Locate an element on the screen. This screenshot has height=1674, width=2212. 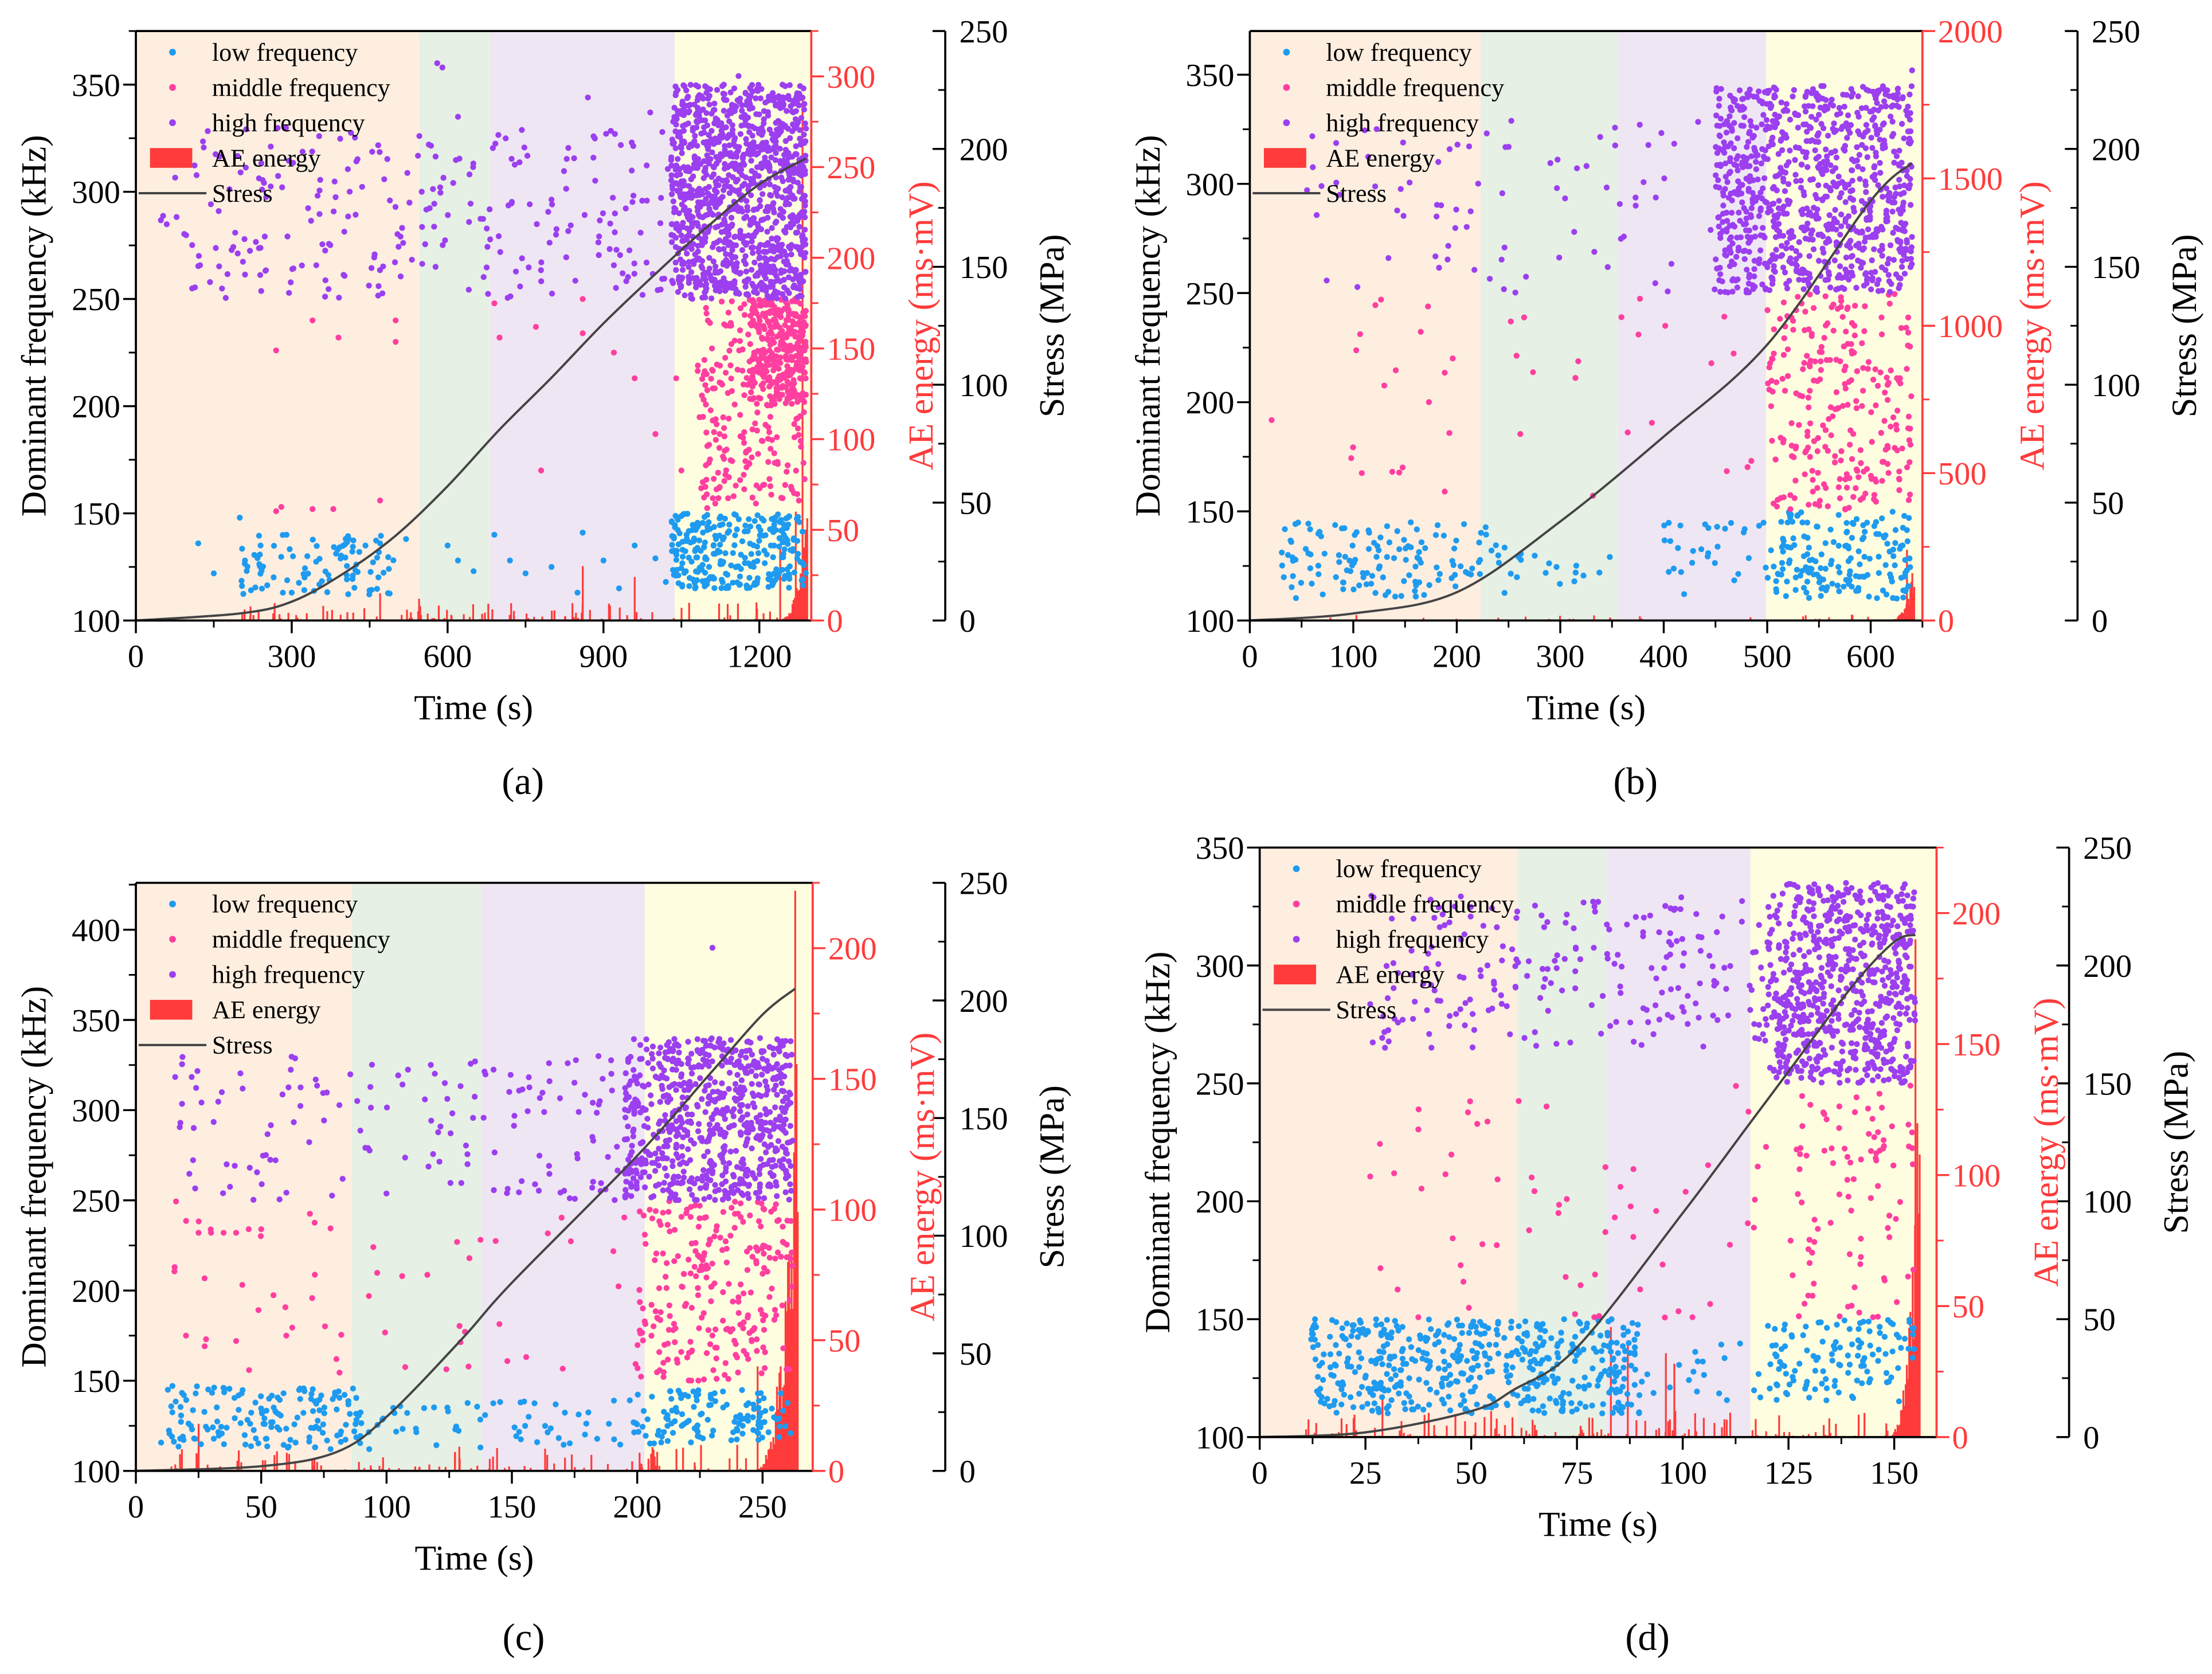
stress-tick-label: 0 is located at coordinates (968, 621).